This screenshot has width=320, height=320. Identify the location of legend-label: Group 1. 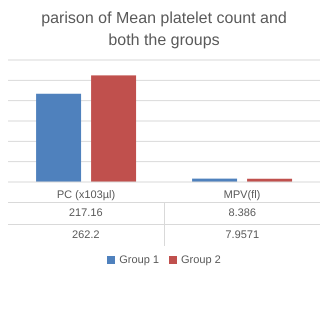
(138, 260).